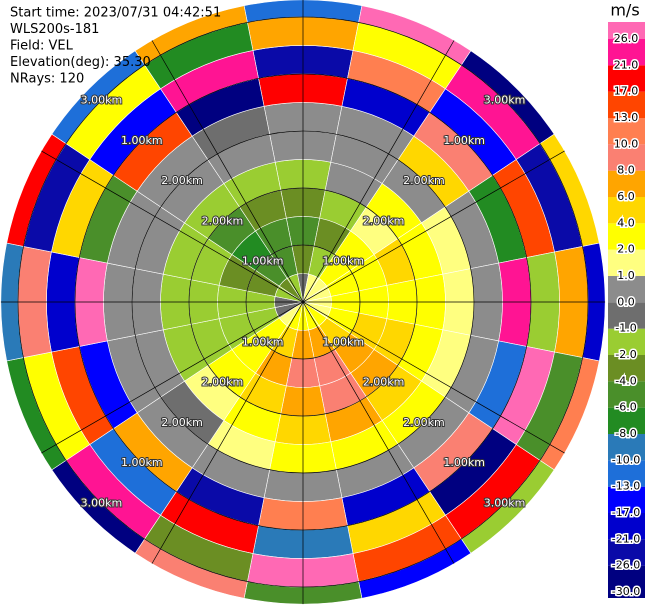 Image resolution: width=647 pixels, height=607 pixels. Describe the element at coordinates (626, 38) in the screenshot. I see `colorbar-tick-label: 26.0` at that location.